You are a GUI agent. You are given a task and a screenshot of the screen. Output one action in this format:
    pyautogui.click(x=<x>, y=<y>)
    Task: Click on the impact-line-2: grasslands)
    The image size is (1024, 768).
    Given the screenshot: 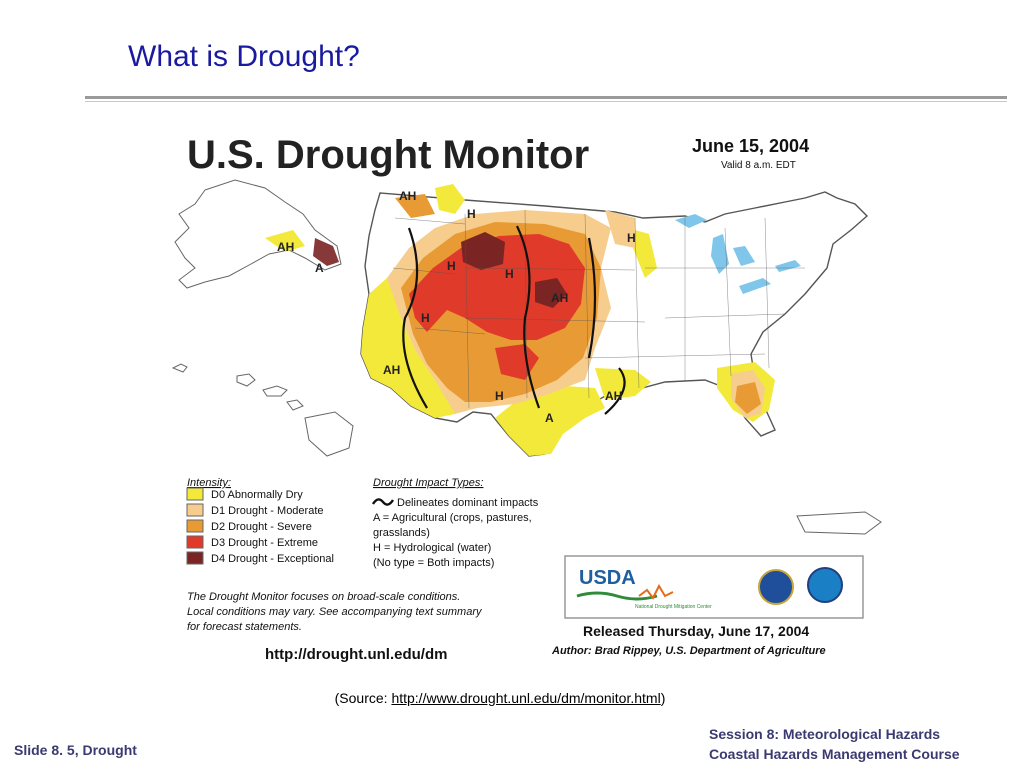 What is the action you would take?
    pyautogui.click(x=401, y=533)
    